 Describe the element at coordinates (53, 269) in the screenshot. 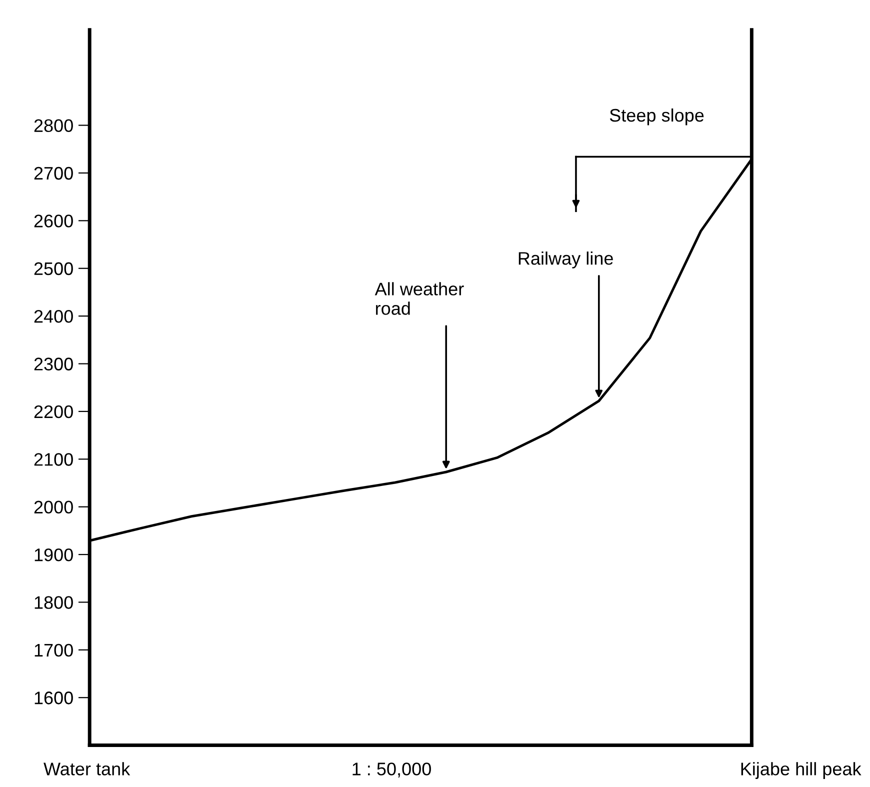

I see `y-tick-label: 2500` at that location.